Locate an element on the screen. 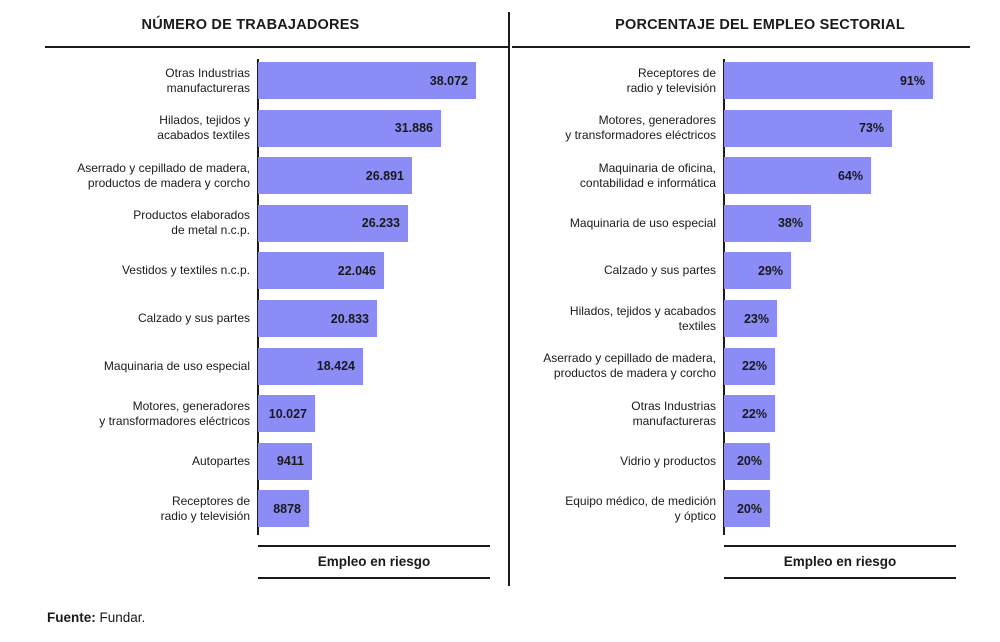 This screenshot has width=1000, height=642. share-category-label: Receptores de radio y televisión is located at coordinates (671, 80).